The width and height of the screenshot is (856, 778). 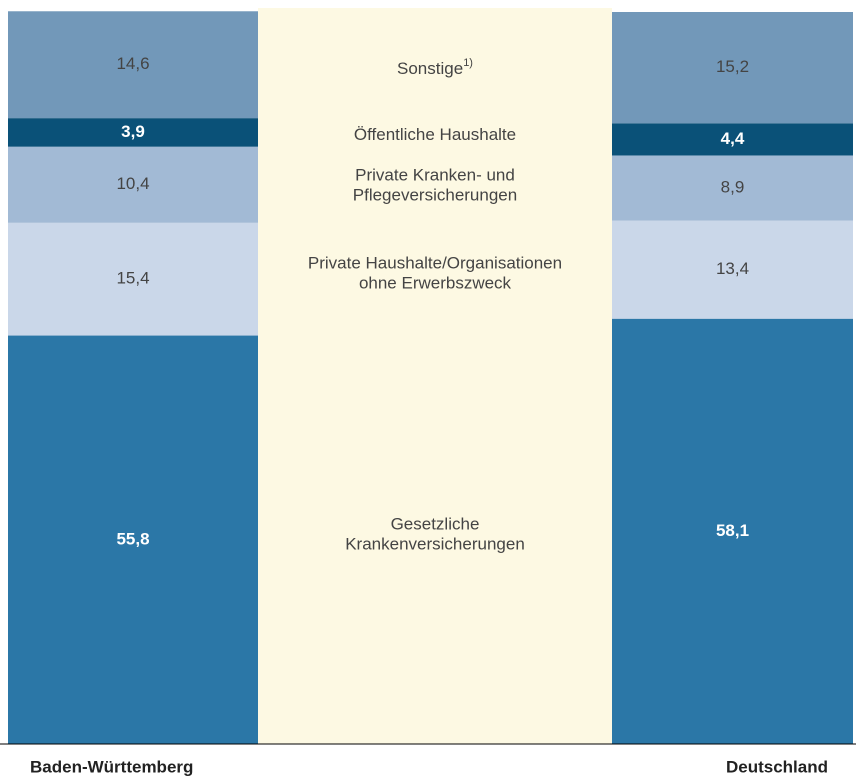 I want to click on footnote-mark: 1), so click(x=468, y=63).